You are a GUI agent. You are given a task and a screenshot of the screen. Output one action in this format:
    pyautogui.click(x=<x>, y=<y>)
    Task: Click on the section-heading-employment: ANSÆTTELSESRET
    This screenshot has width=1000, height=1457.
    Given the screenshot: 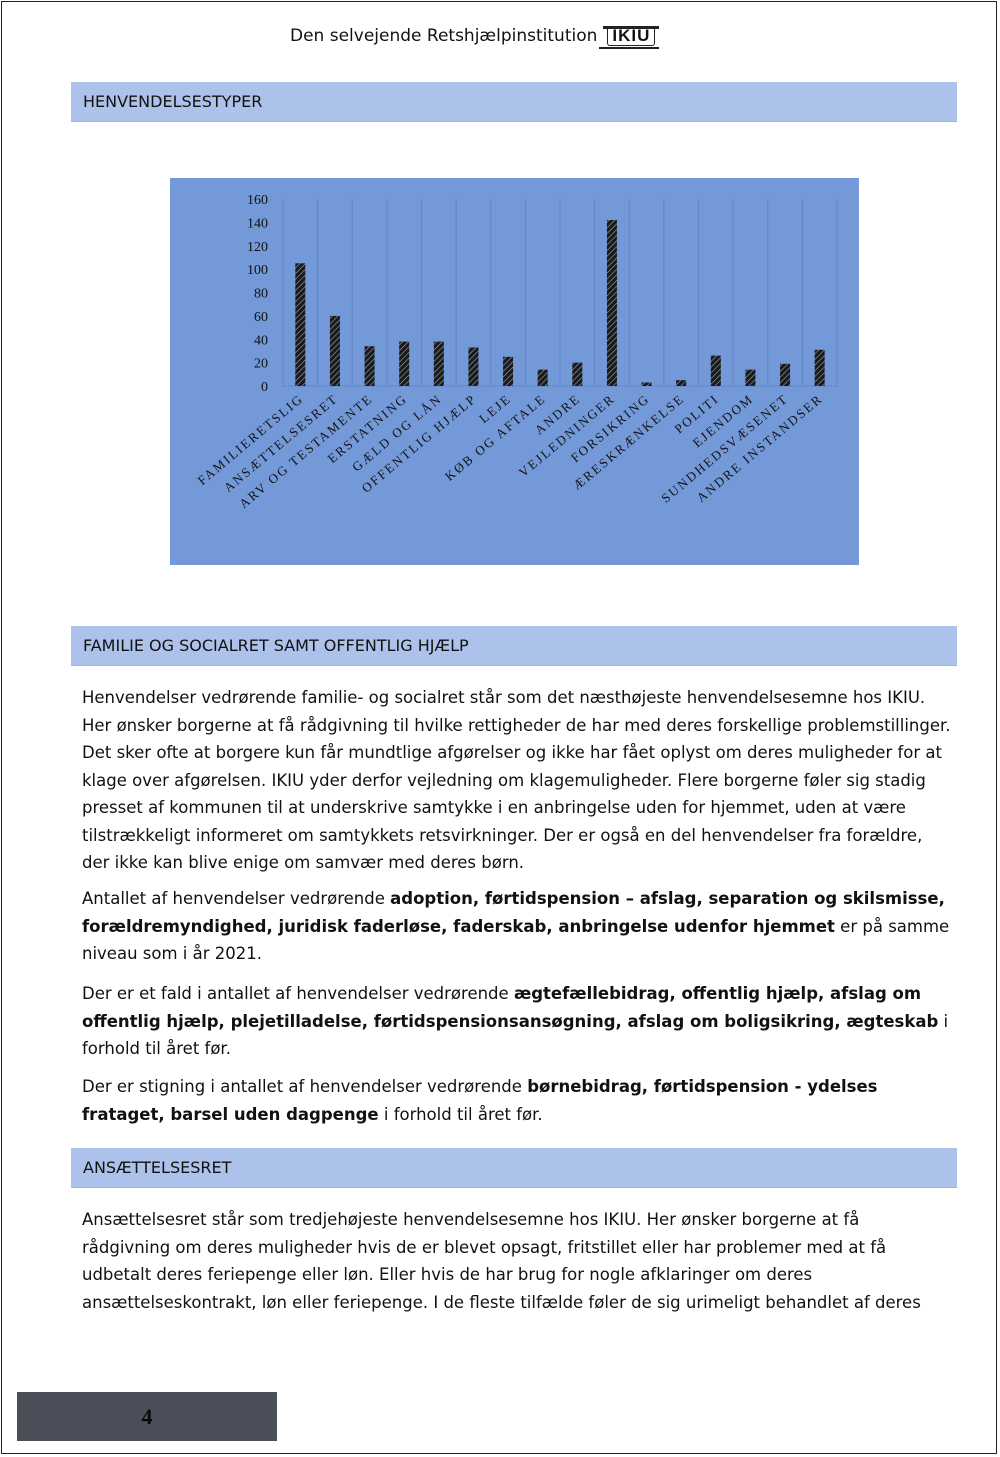 What is the action you would take?
    pyautogui.click(x=514, y=1168)
    